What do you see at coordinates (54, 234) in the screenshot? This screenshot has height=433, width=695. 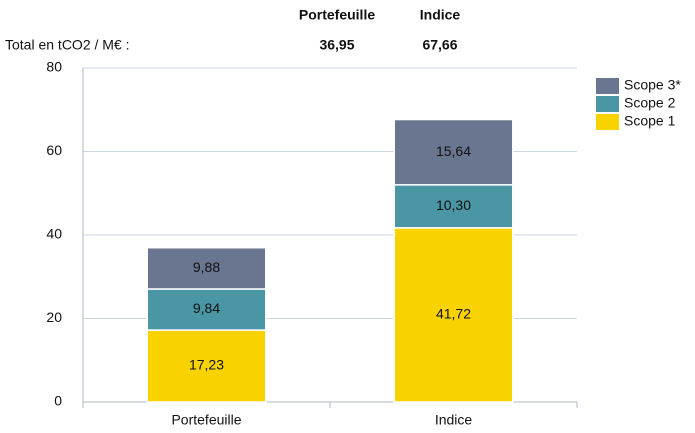 I see `y-tick-label: 40` at bounding box center [54, 234].